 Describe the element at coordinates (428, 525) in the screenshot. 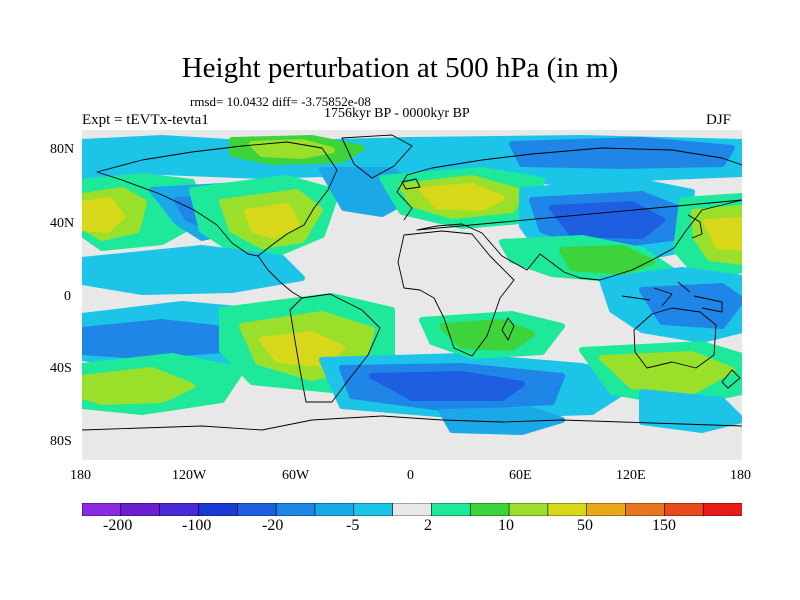

I see `colorbar-label: 2` at that location.